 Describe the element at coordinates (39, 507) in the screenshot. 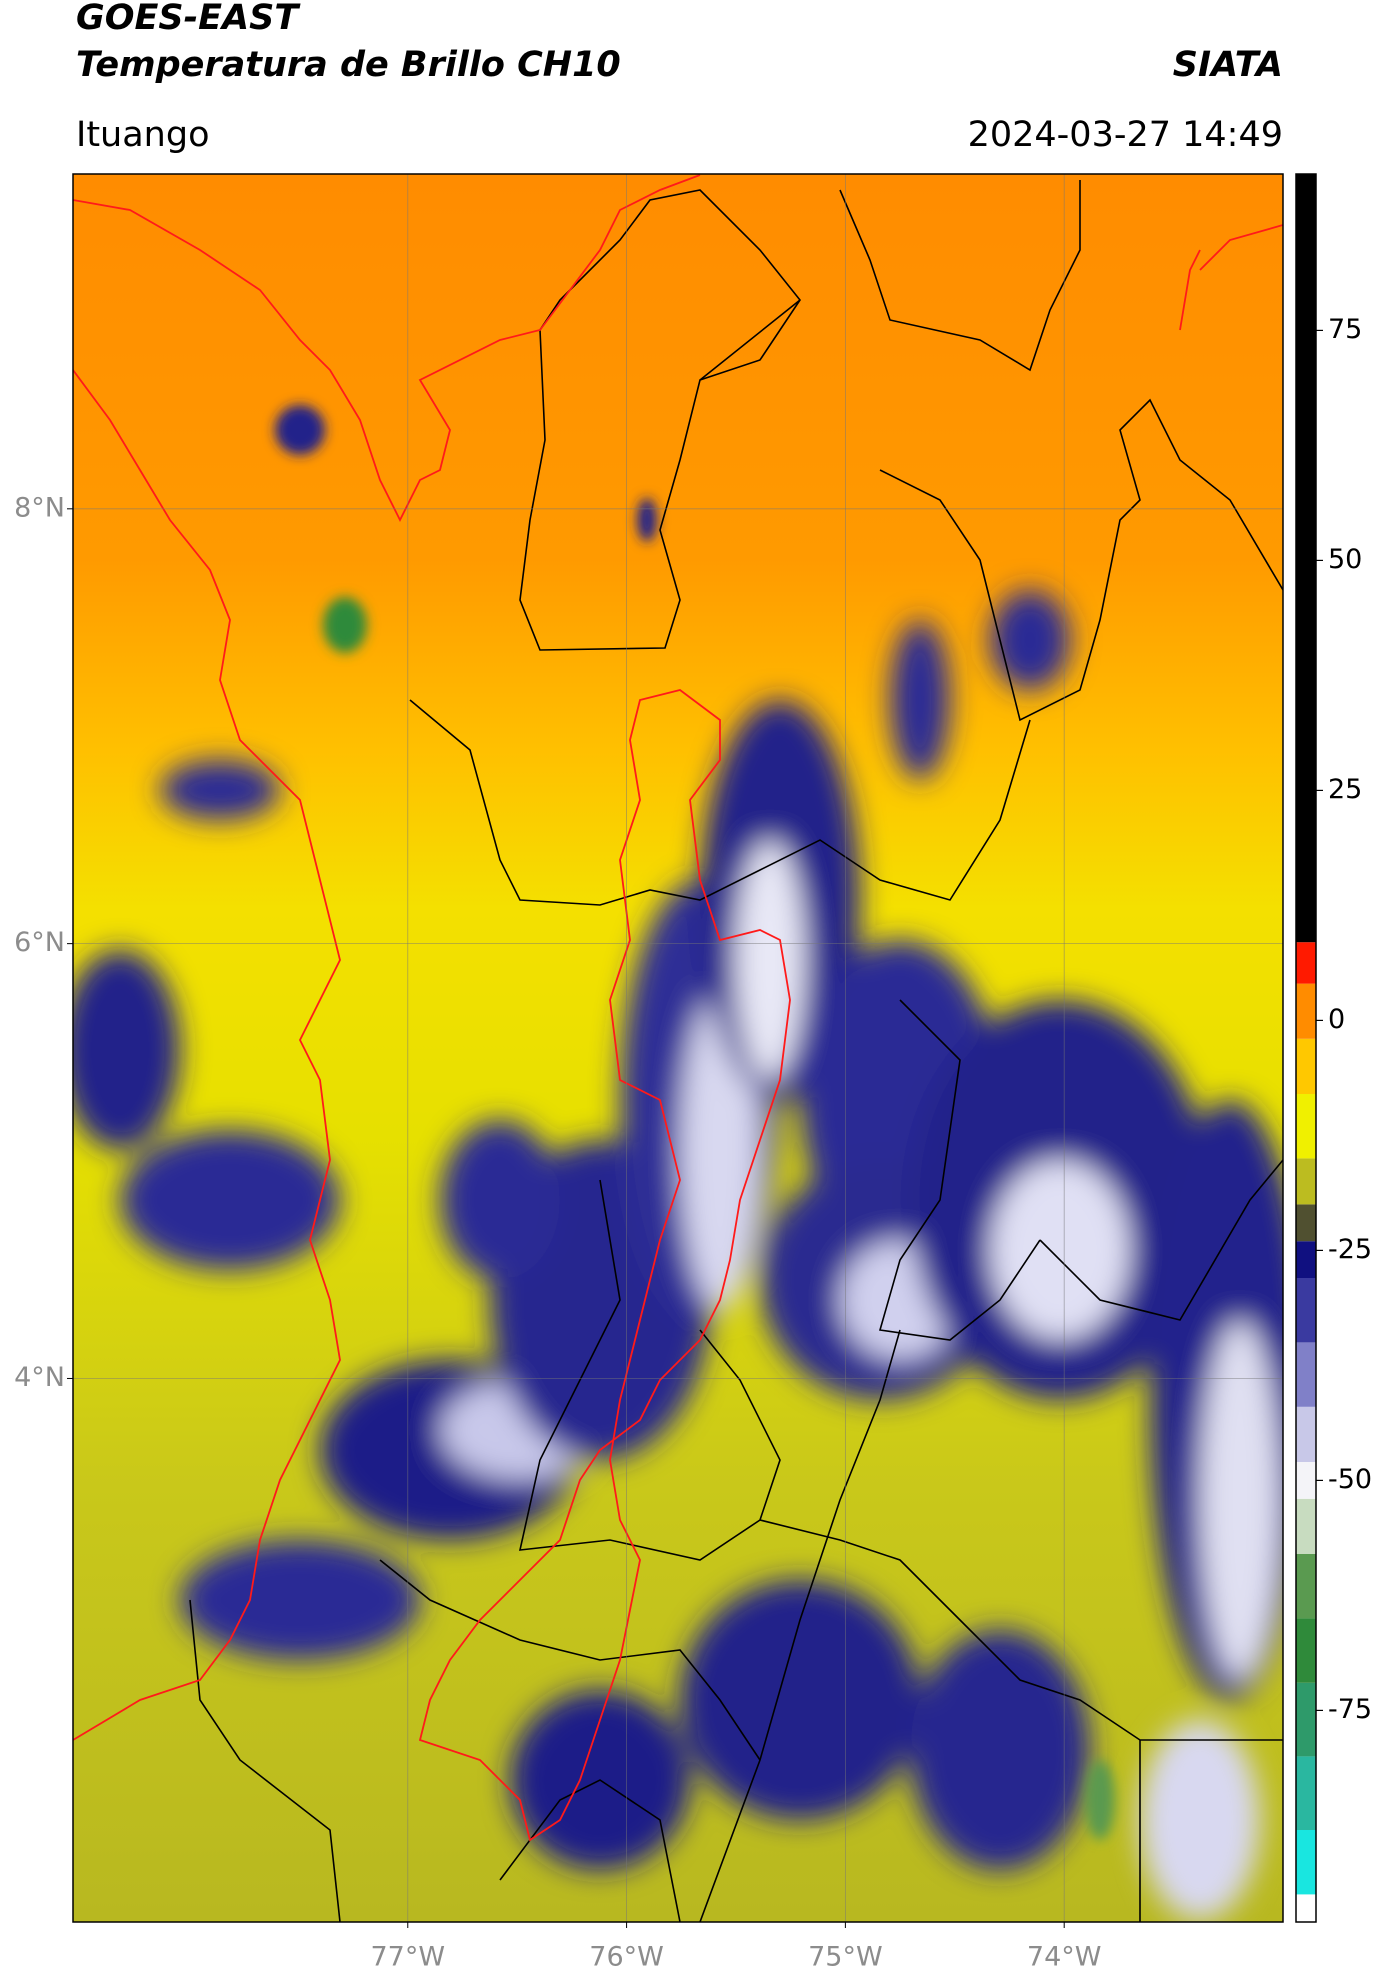

I see `y-tick-label: 8°N` at that location.